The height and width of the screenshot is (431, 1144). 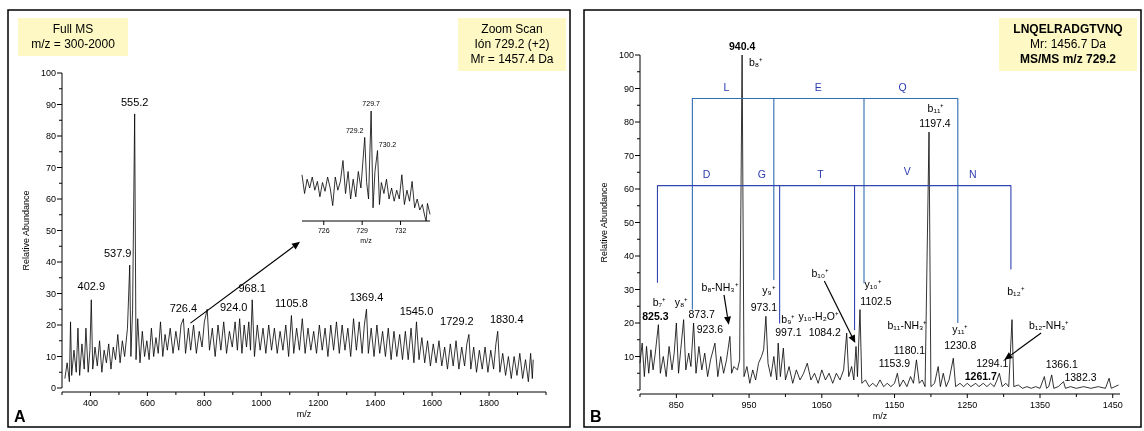 What do you see at coordinates (233, 307) in the screenshot?
I see `annotation: 924.0` at bounding box center [233, 307].